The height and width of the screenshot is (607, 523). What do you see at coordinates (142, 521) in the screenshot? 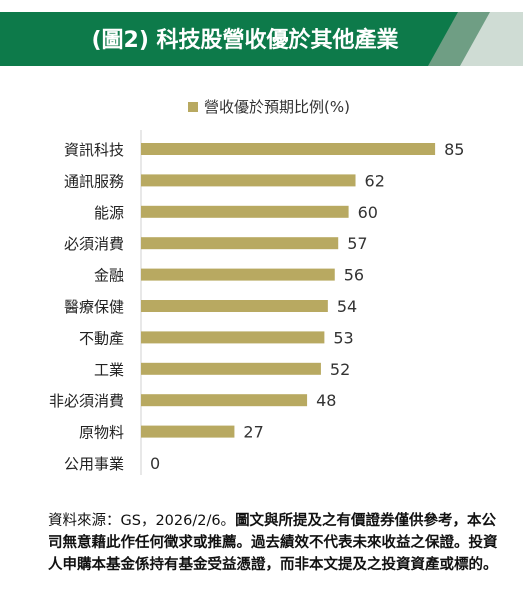
I see `footnote-source: 資料來源：GS，2026/2/6。` at bounding box center [142, 521].